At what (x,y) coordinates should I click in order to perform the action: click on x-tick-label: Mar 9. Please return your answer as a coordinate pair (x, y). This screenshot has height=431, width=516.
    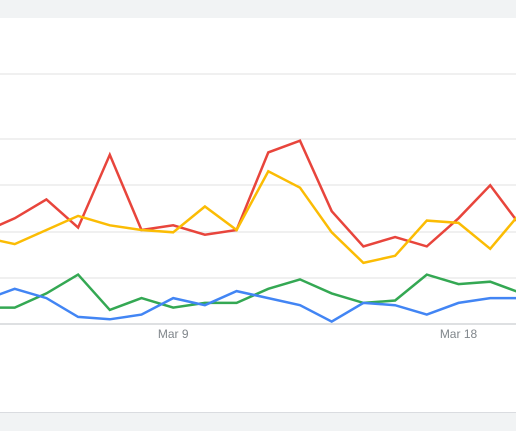
    Looking at the image, I should click on (173, 334).